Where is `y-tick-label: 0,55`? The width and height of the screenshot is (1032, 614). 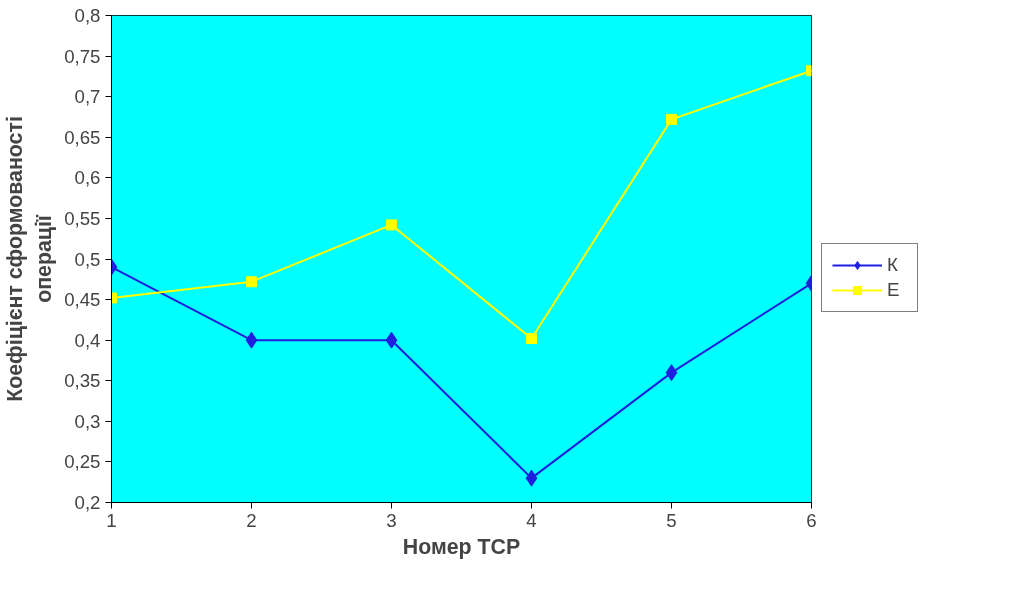 y-tick-label: 0,55 is located at coordinates (82, 218).